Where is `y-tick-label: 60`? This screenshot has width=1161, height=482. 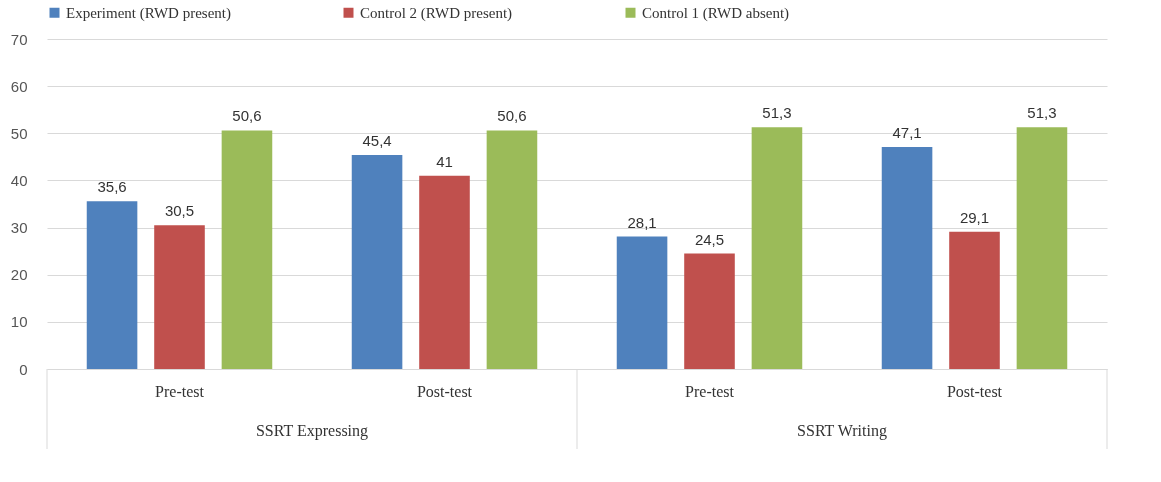
y-tick-label: 60 is located at coordinates (19, 86).